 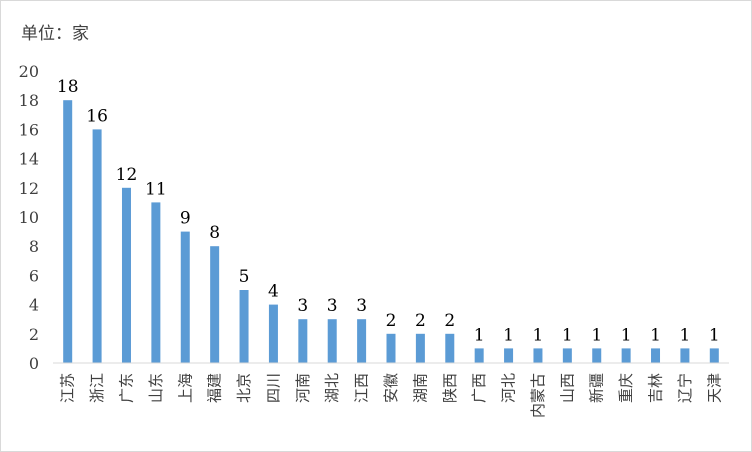 What do you see at coordinates (214, 233) in the screenshot?
I see `data-label: 8` at bounding box center [214, 233].